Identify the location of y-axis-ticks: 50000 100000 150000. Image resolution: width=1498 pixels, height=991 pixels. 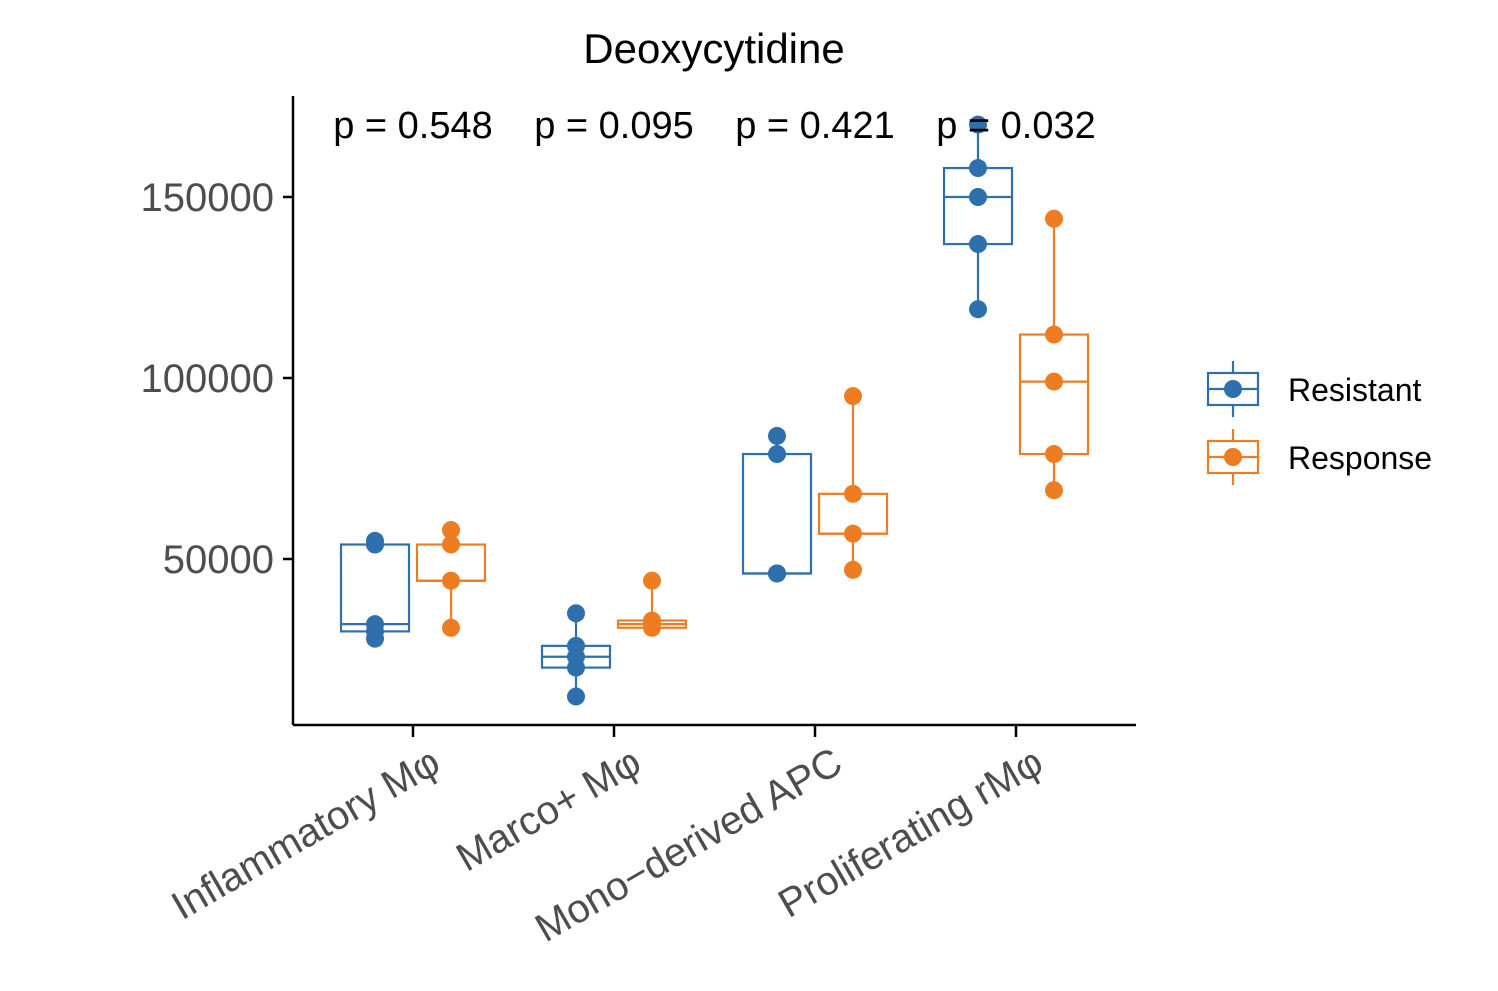
(217, 379).